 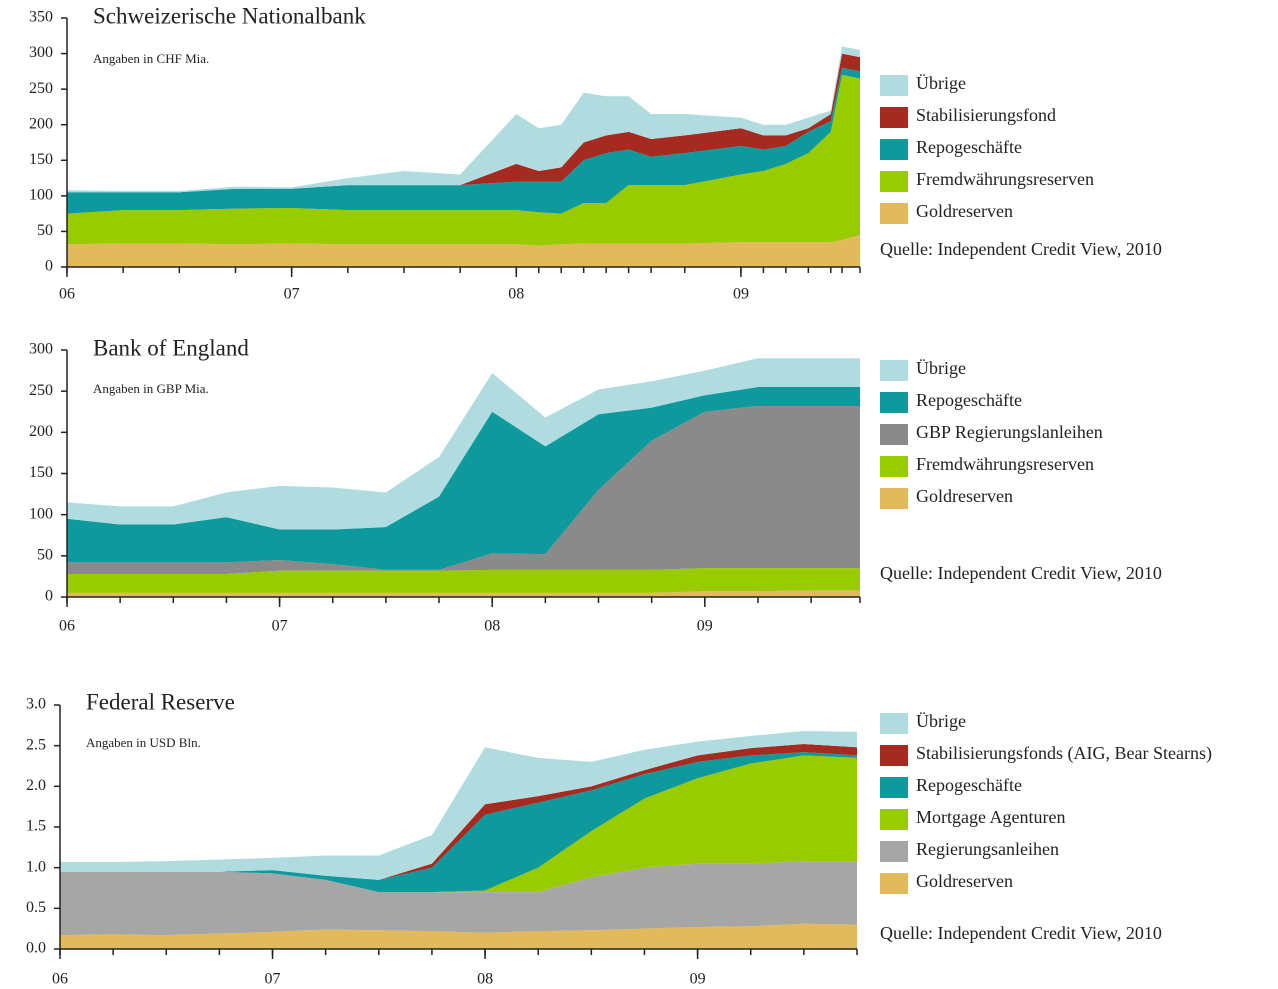 I want to click on chart-title: Bank of England, so click(x=171, y=347).